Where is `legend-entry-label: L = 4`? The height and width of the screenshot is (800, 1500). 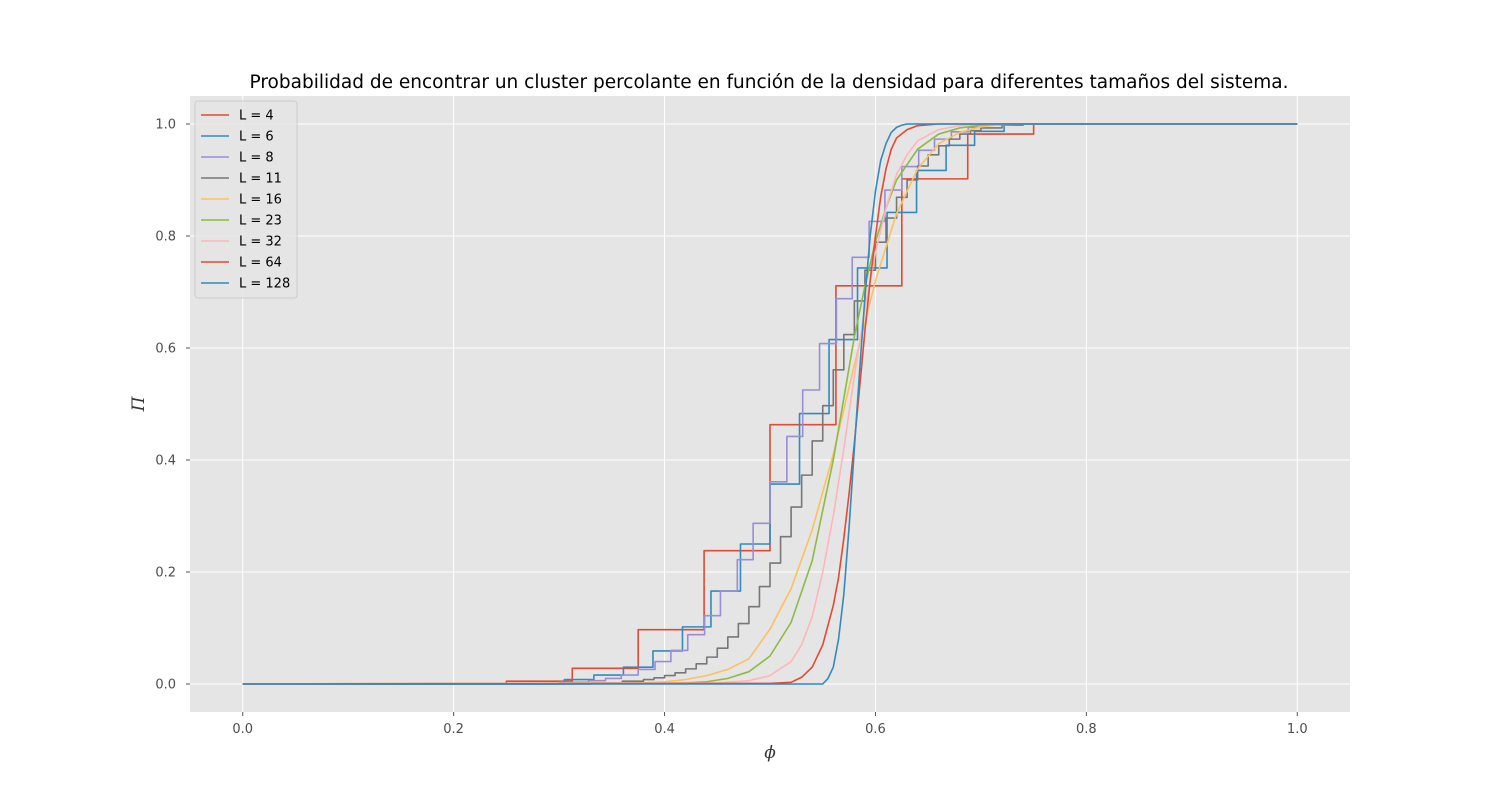 legend-entry-label: L = 4 is located at coordinates (256, 116).